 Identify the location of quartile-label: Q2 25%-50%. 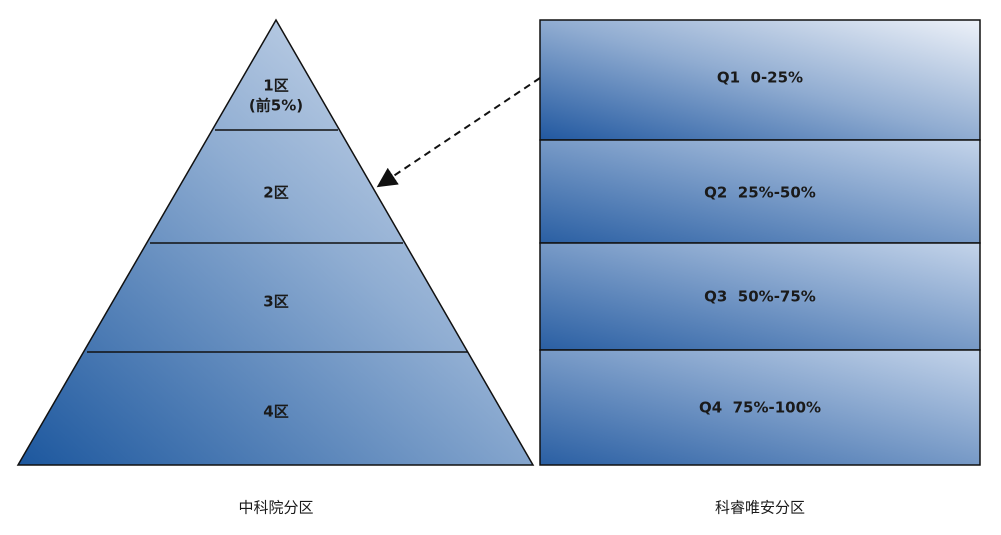
(760, 193).